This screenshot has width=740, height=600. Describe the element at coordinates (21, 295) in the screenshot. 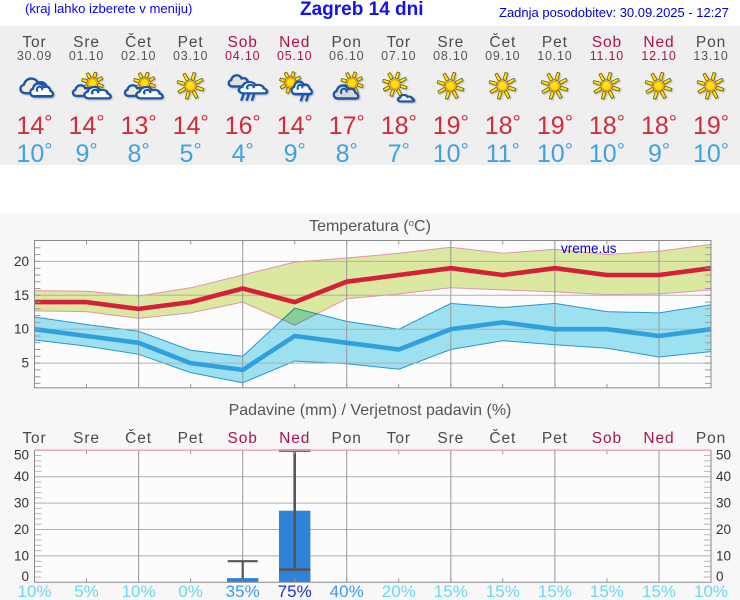

I see `svg-text: 15` at that location.